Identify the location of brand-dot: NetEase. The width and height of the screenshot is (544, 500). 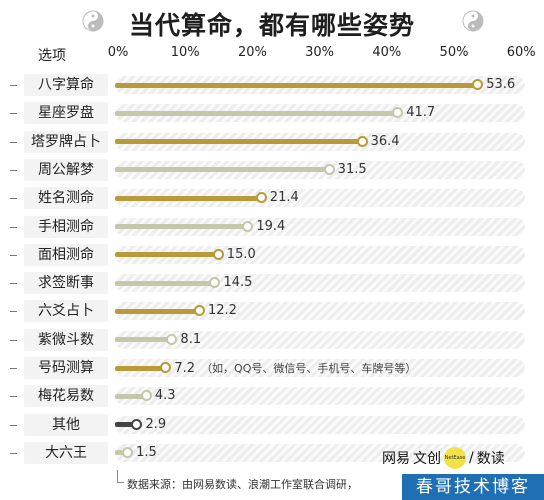
(455, 458).